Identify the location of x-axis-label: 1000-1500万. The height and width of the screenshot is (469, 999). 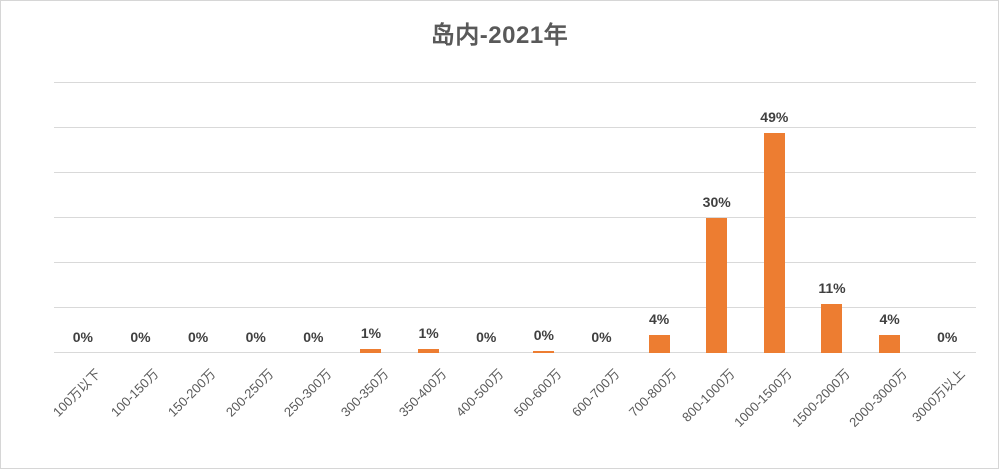
(763, 398).